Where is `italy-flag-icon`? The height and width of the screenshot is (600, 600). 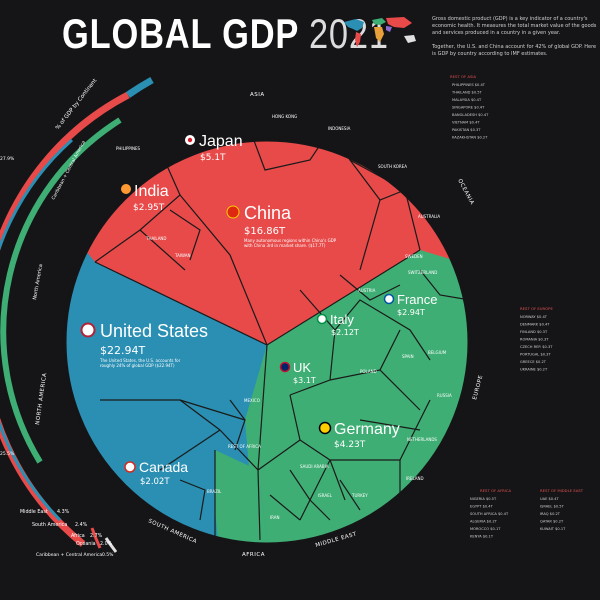
italy-flag-icon is located at coordinates (322, 319).